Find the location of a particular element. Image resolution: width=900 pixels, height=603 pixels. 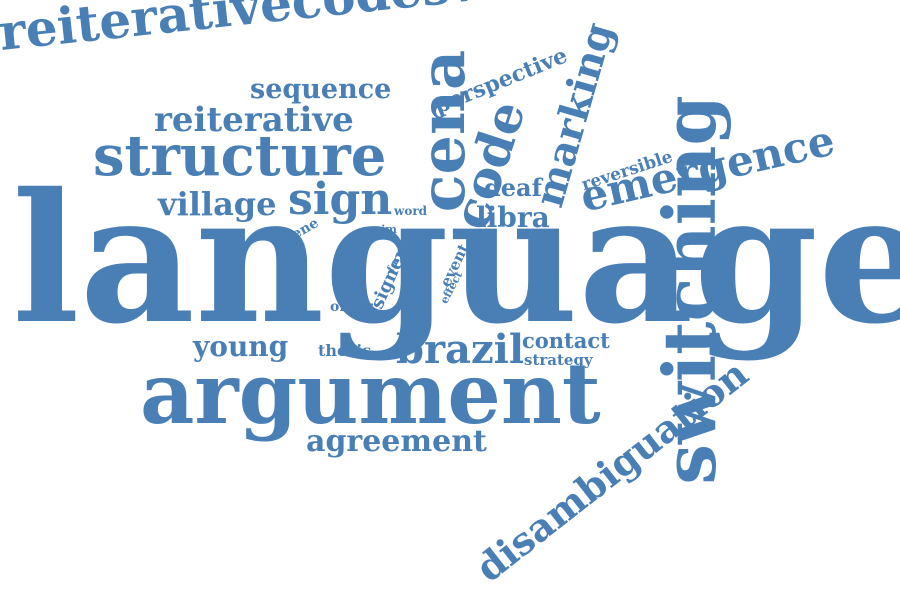

word-libra: libra is located at coordinates (513, 217).